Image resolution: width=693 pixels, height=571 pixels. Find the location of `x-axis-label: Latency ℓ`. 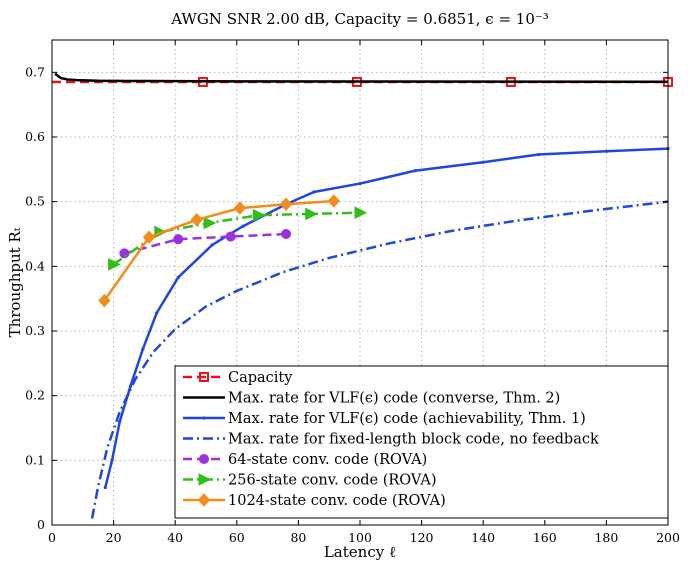

x-axis-label: Latency ℓ is located at coordinates (360, 552).